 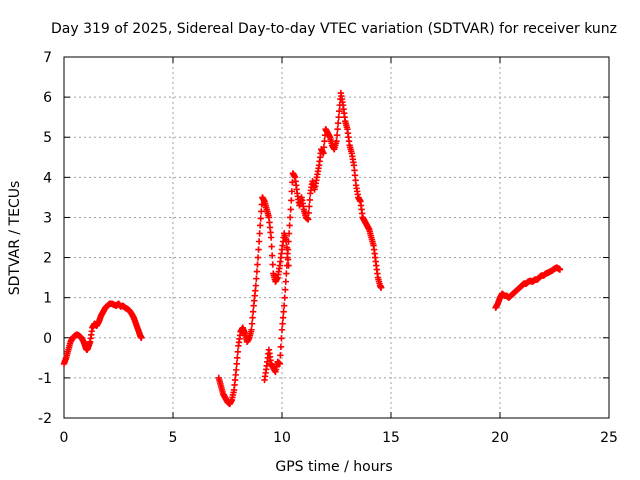 I want to click on y-tick-label: 4, so click(x=47, y=178).